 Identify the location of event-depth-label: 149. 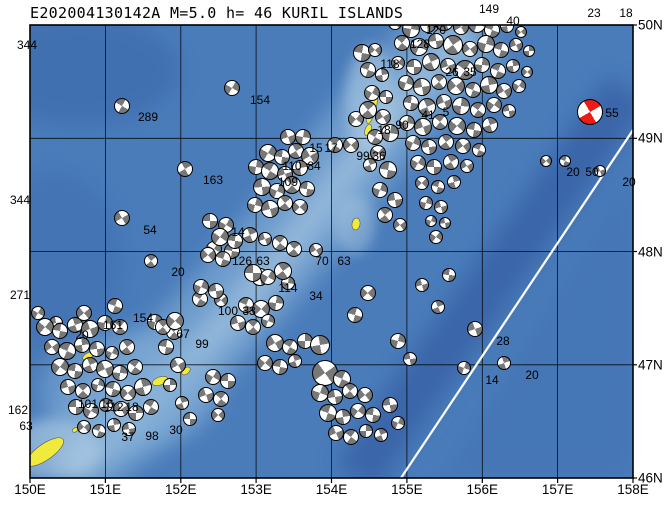
(489, 9).